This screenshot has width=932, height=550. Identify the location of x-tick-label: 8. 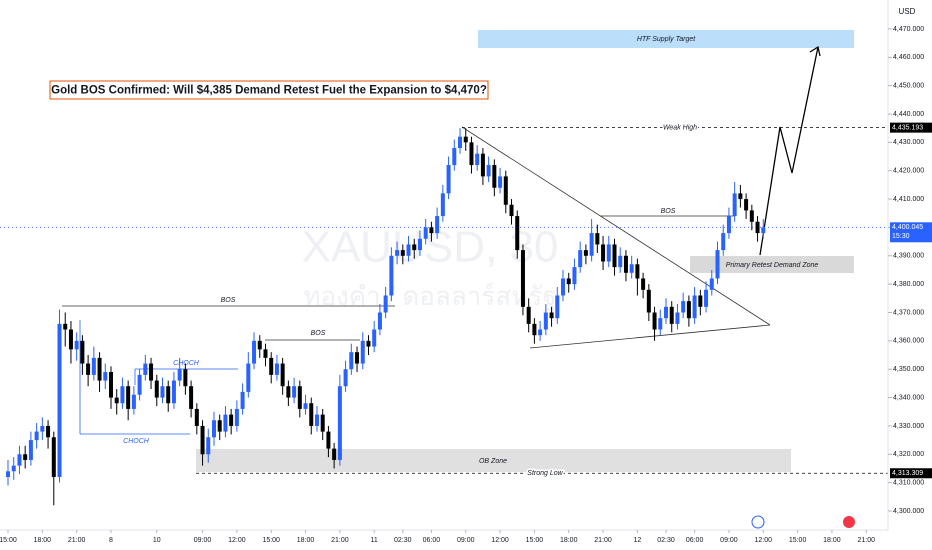
(111, 540).